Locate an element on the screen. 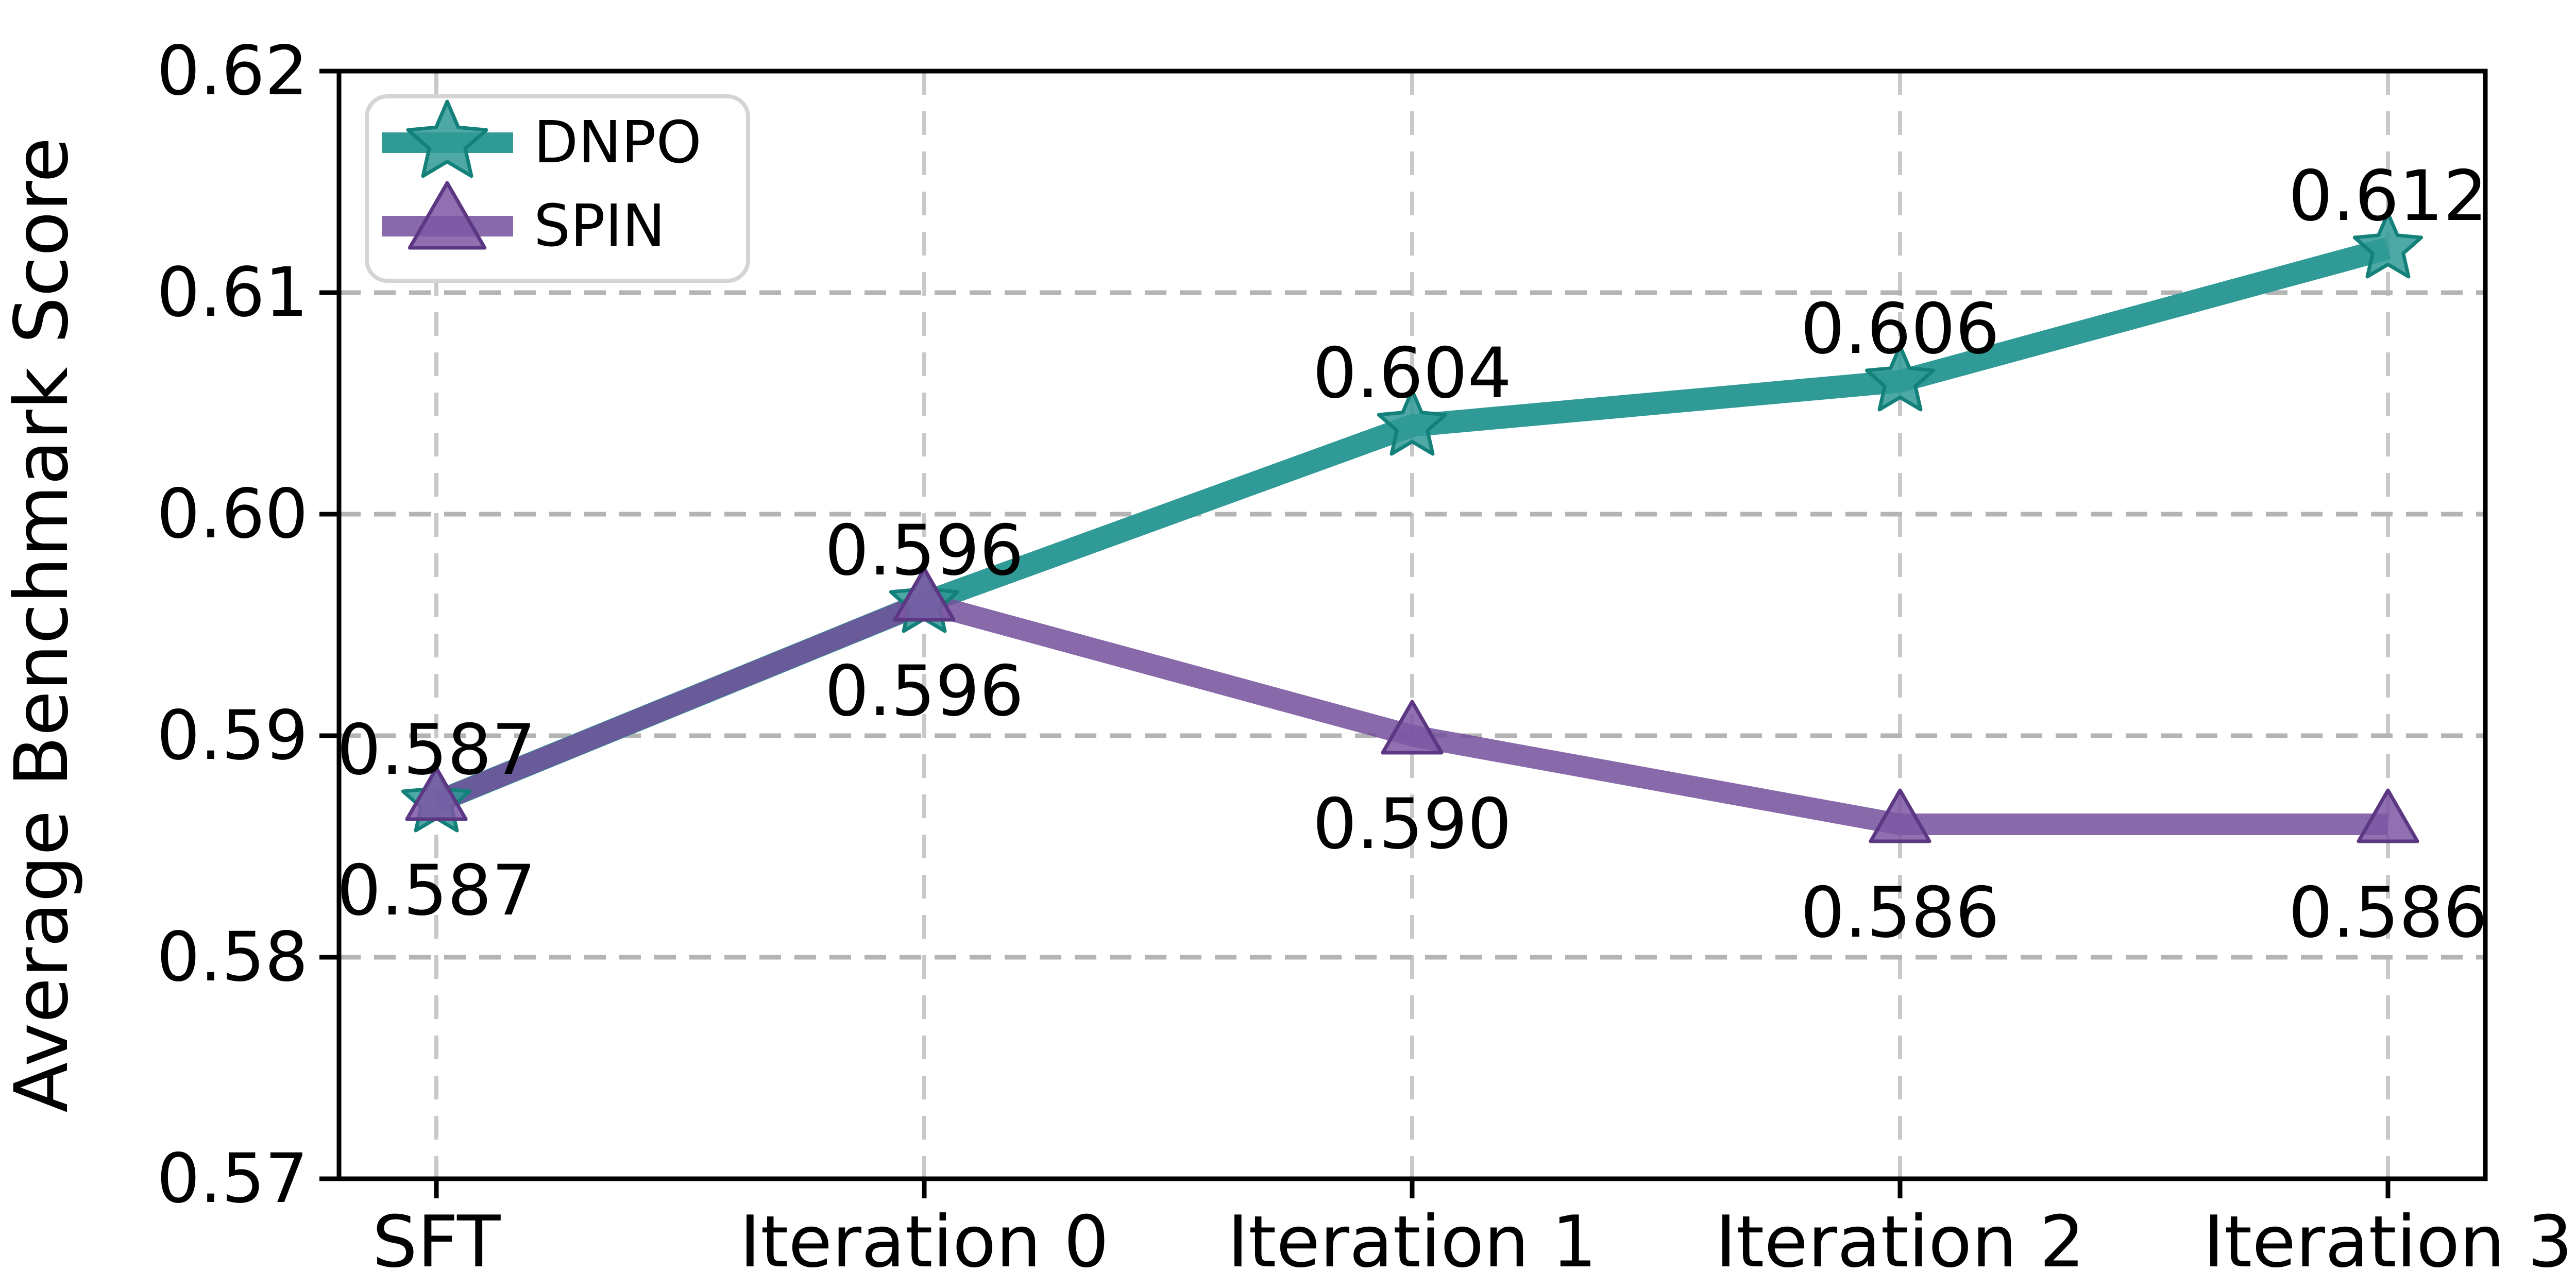 Image resolution: width=2576 pixels, height=1288 pixels. star-icon is located at coordinates (447, 138).